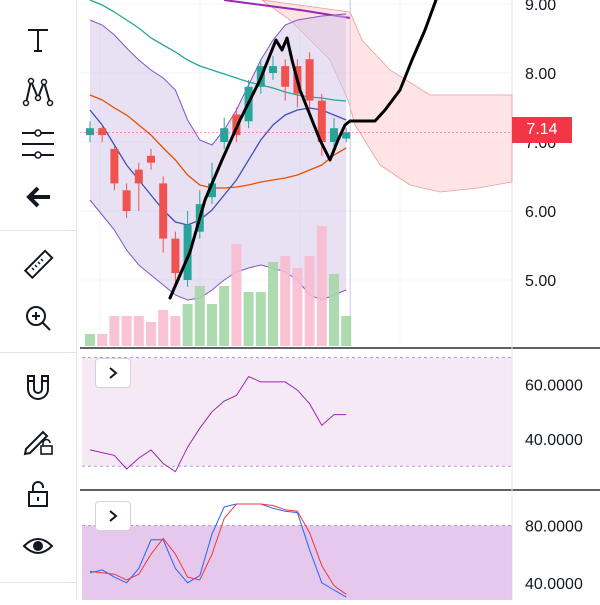 This screenshot has width=600, height=605. I want to click on text-tool-icon, so click(38, 40).